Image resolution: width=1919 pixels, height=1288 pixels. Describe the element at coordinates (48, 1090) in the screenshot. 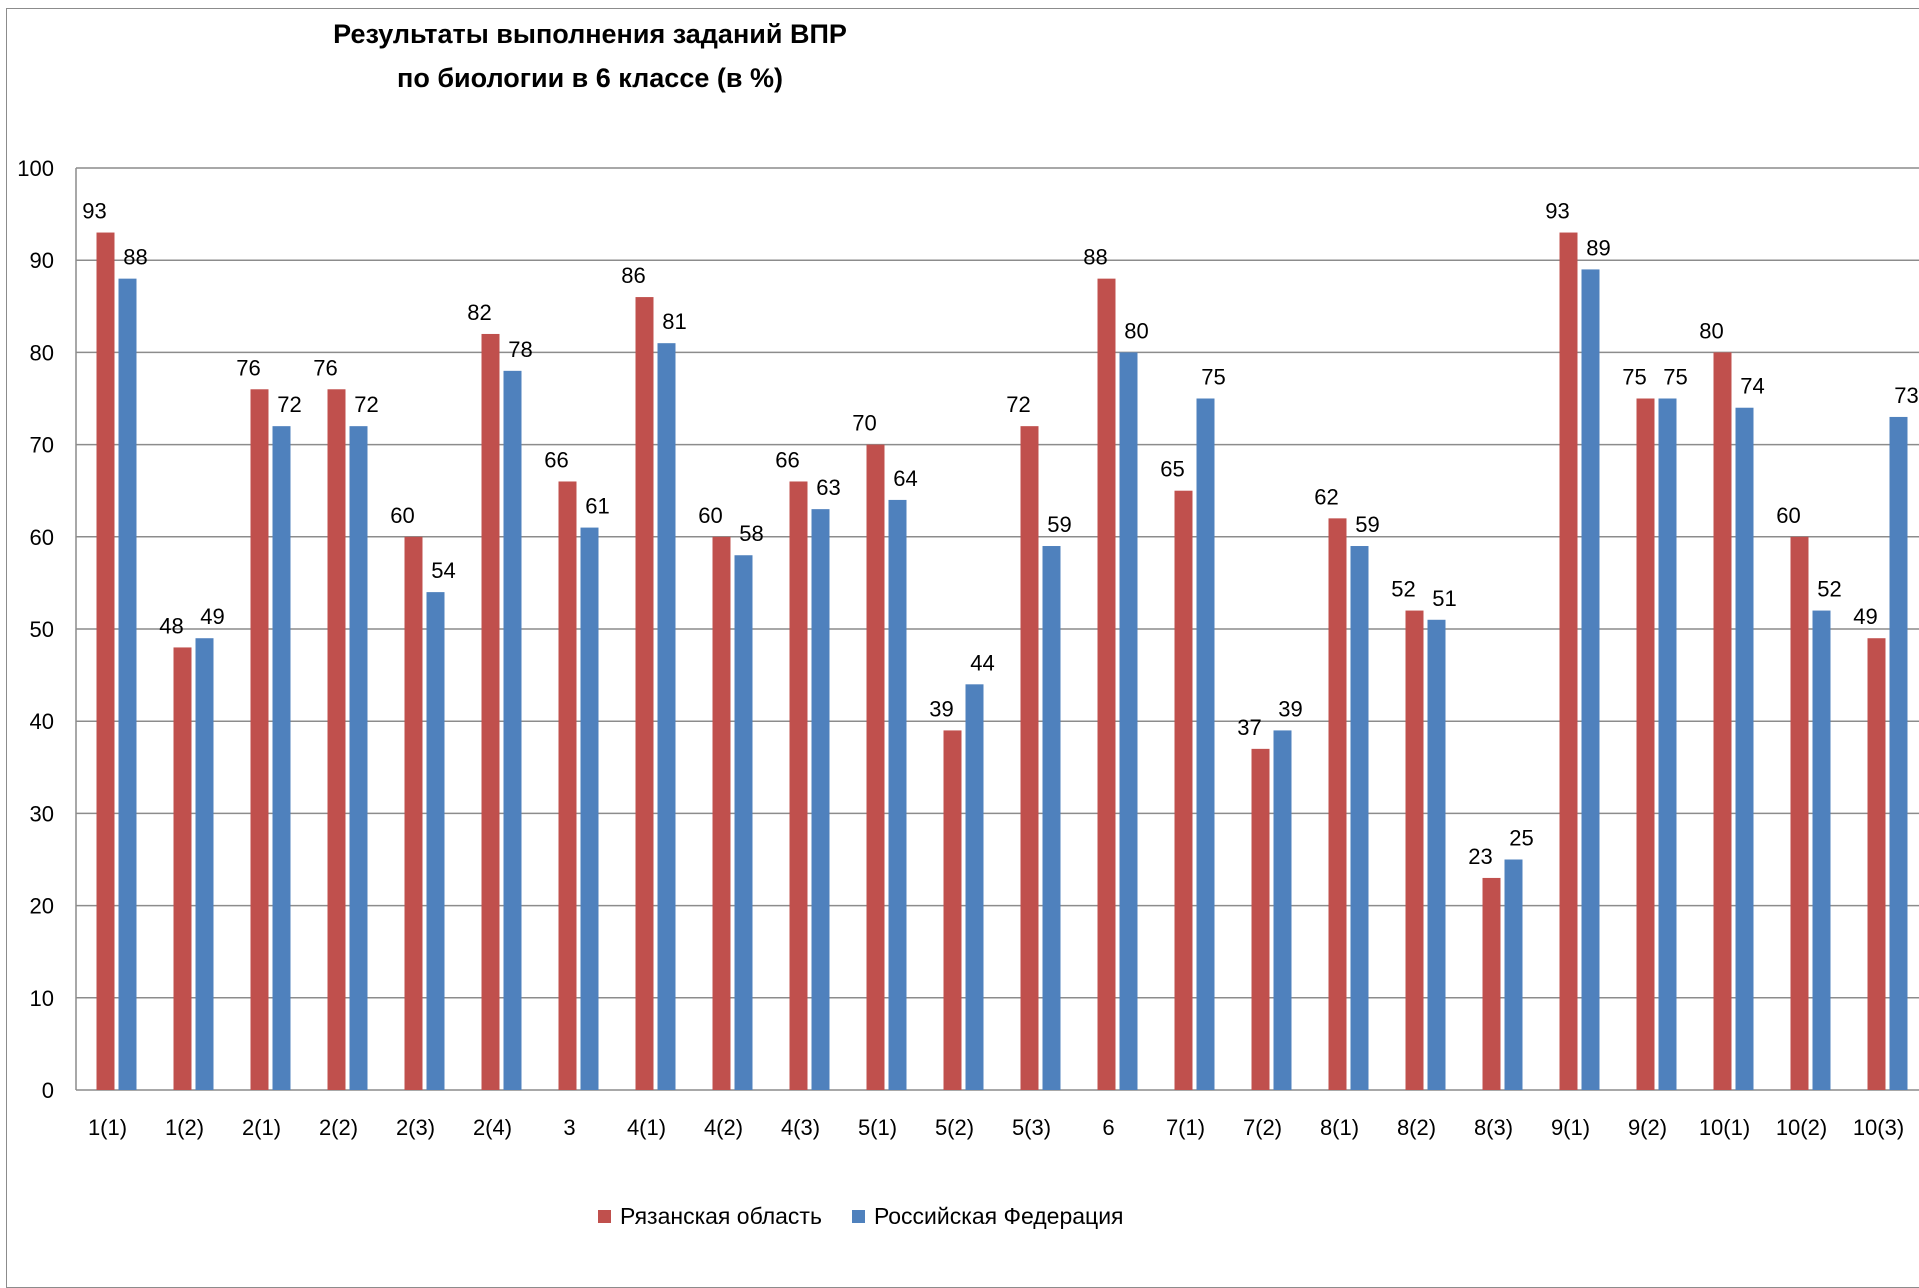

I see `y-tick-label: 0` at that location.